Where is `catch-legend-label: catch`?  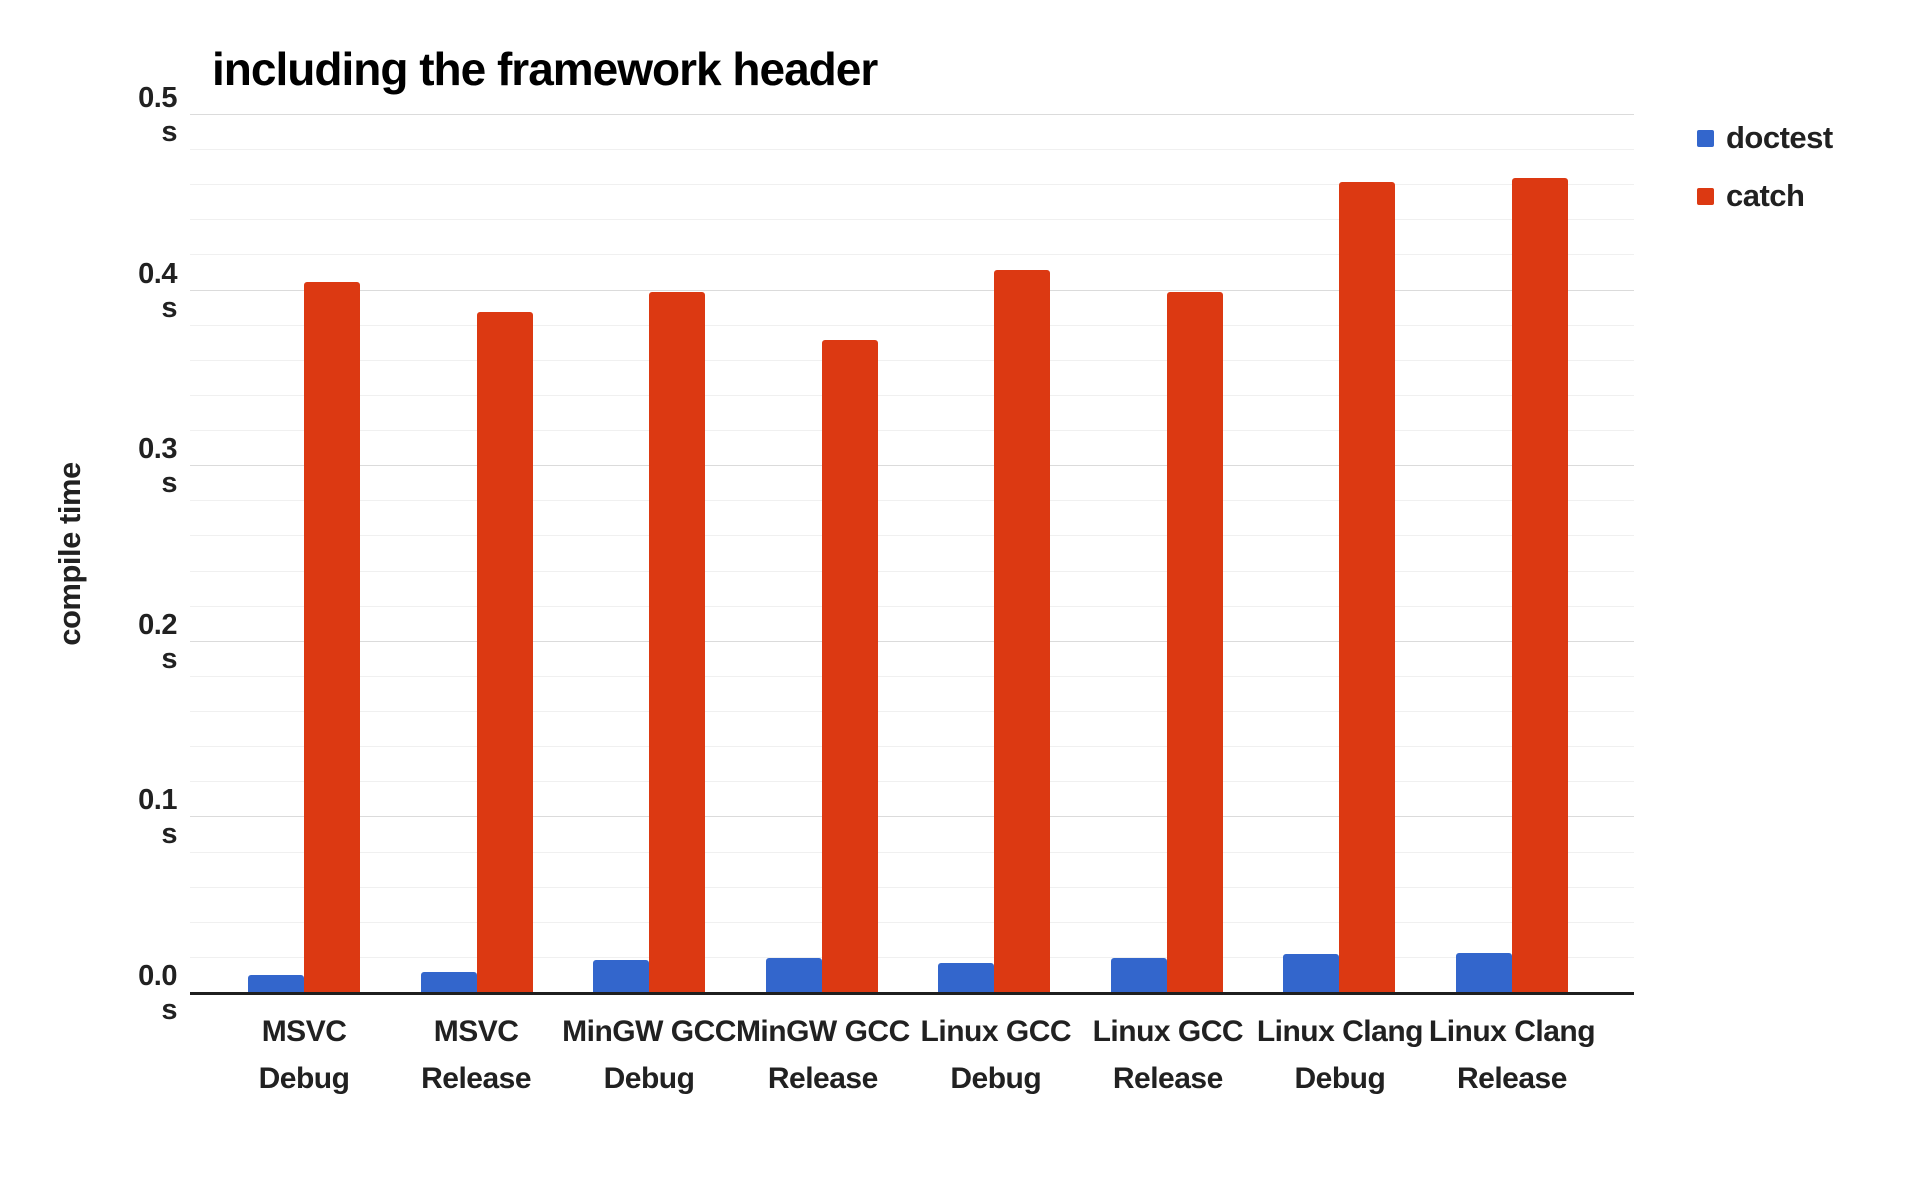
catch-legend-label: catch is located at coordinates (1765, 195).